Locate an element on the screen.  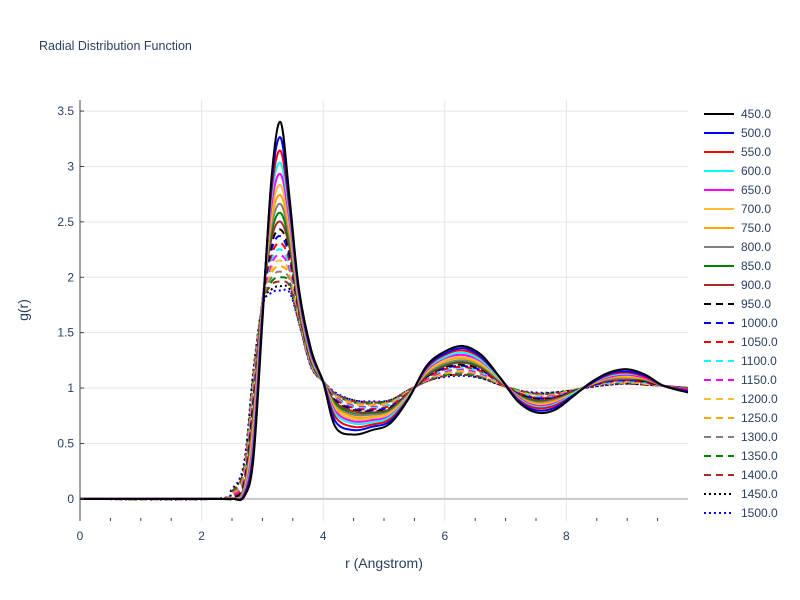
y-tick-label: 2 is located at coordinates (70, 277).